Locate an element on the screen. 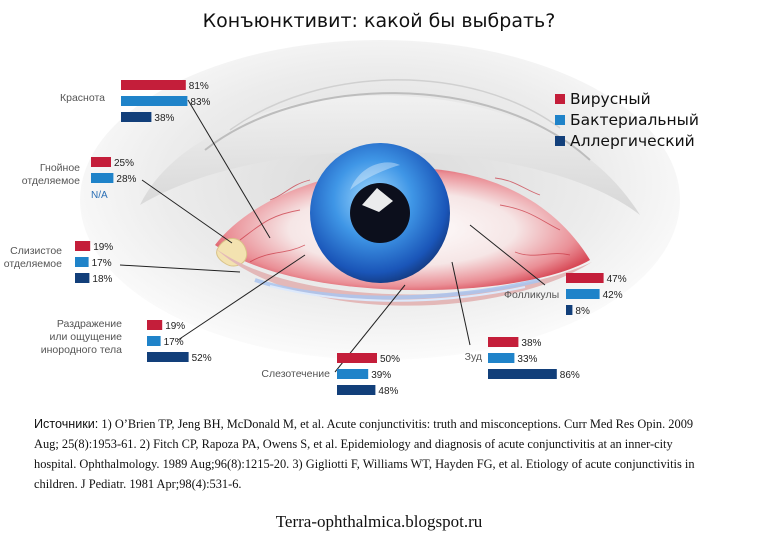  data-label-tearing-1: 39% is located at coordinates (381, 375).